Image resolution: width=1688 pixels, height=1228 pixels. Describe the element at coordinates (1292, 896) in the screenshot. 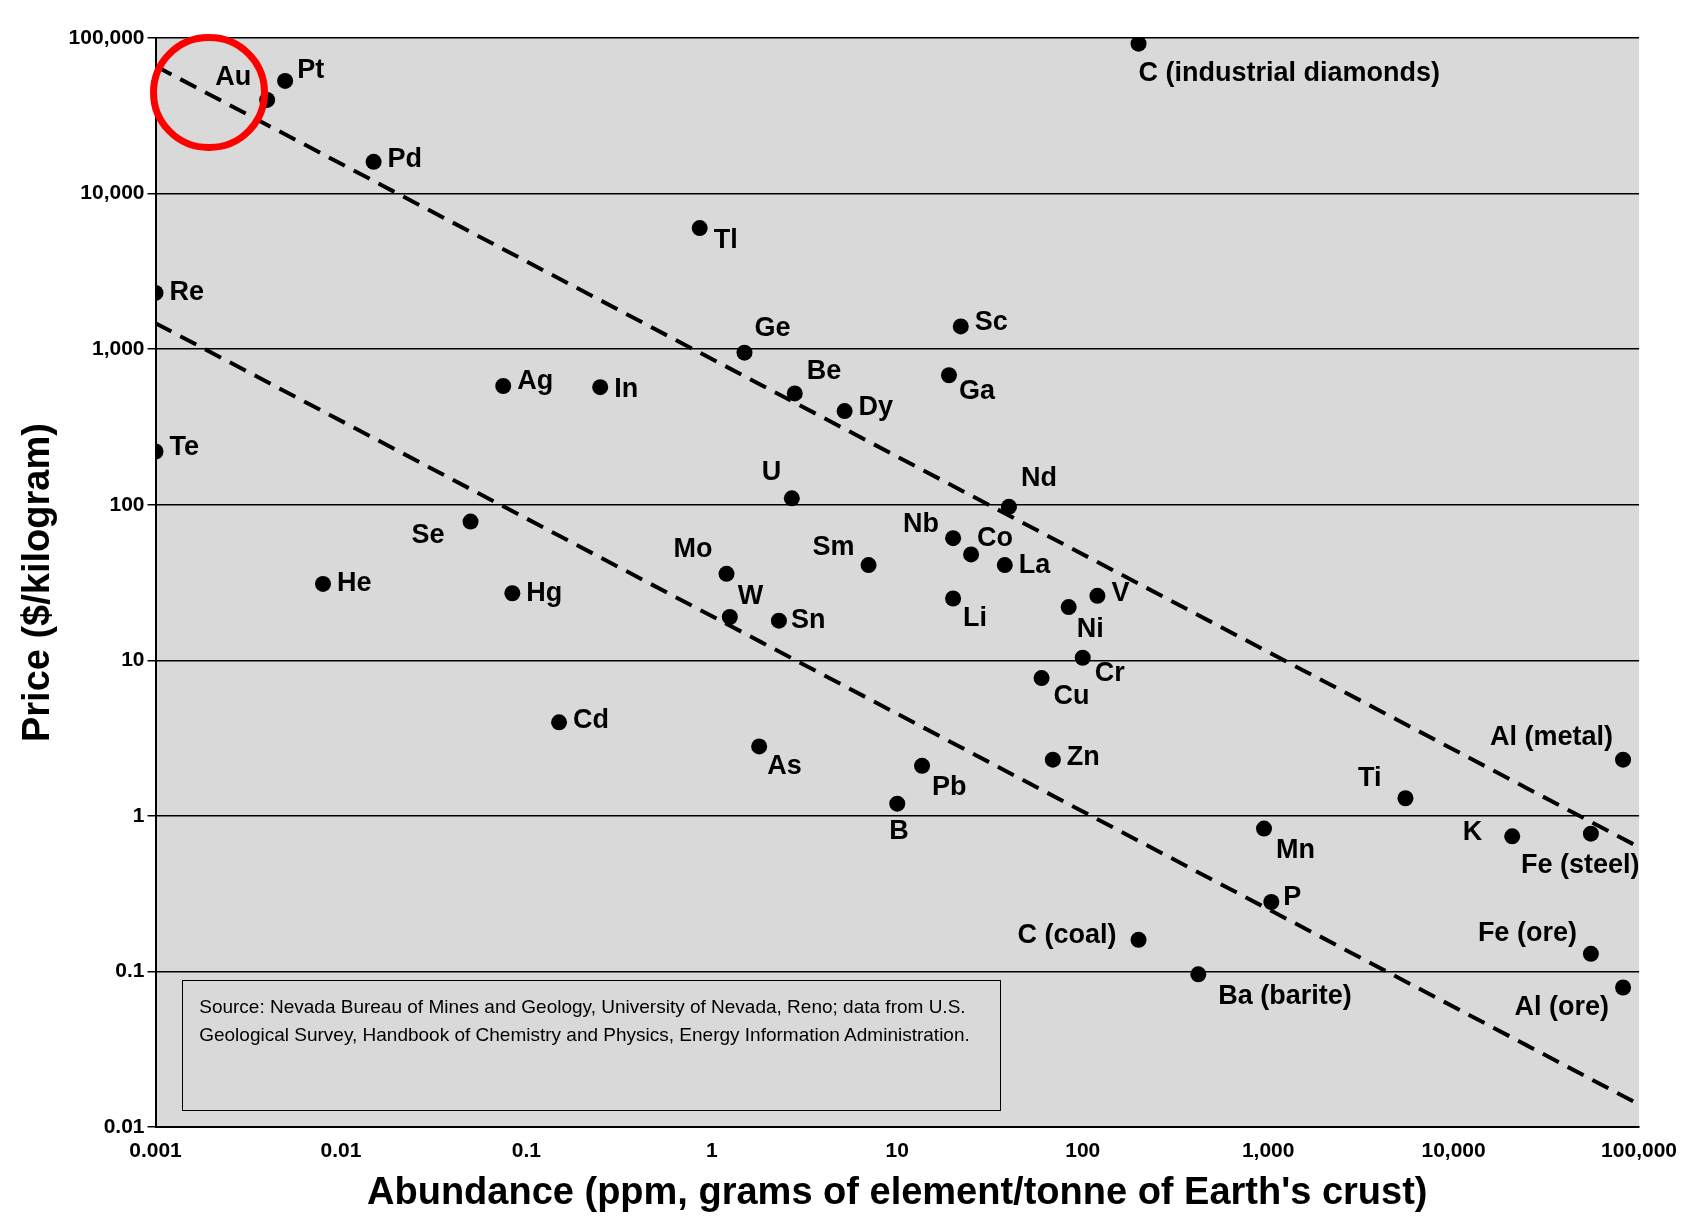

I see `annotation: P` at that location.